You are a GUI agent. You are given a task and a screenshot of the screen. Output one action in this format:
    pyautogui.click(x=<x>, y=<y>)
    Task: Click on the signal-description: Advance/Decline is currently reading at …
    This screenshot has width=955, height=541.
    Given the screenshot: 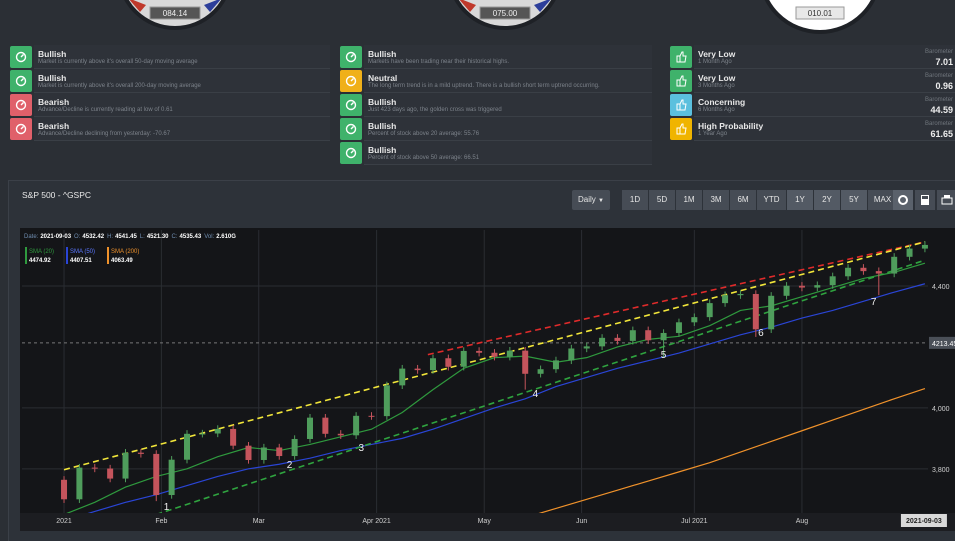 What is the action you would take?
    pyautogui.click(x=105, y=110)
    